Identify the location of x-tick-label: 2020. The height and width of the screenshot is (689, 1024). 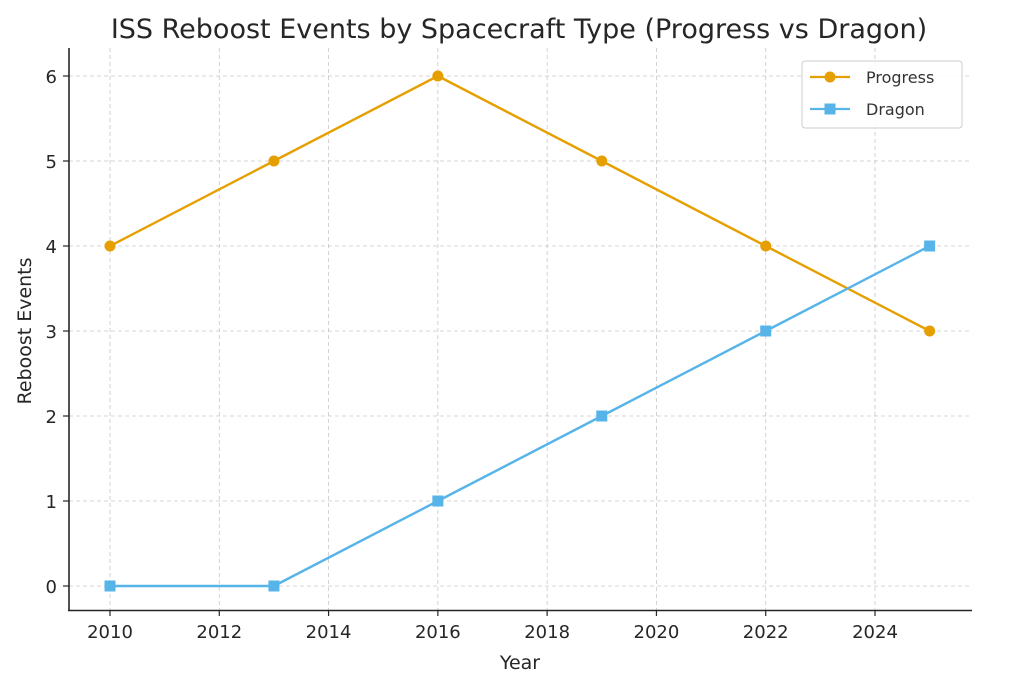
(657, 632).